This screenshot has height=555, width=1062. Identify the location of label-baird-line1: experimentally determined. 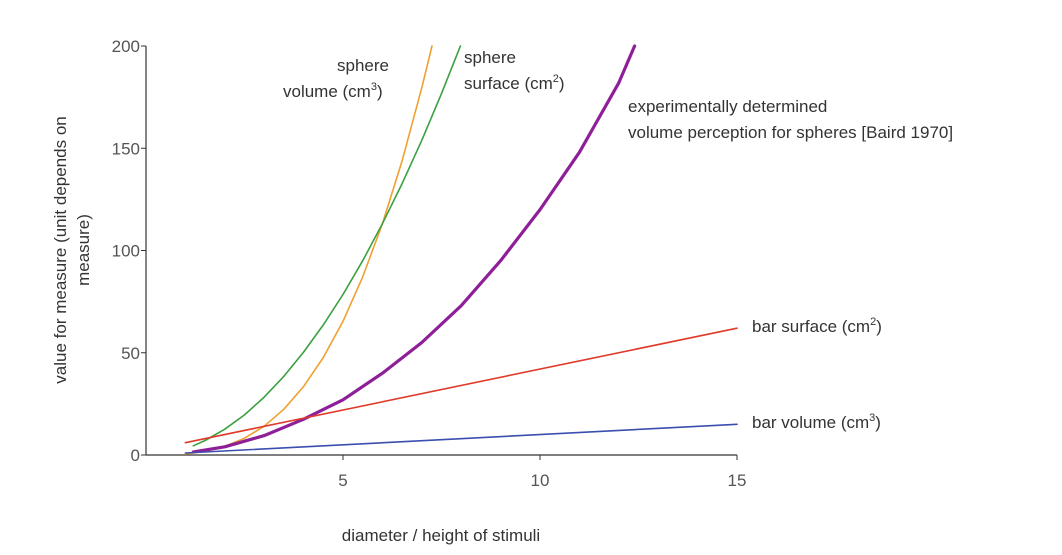
(727, 106).